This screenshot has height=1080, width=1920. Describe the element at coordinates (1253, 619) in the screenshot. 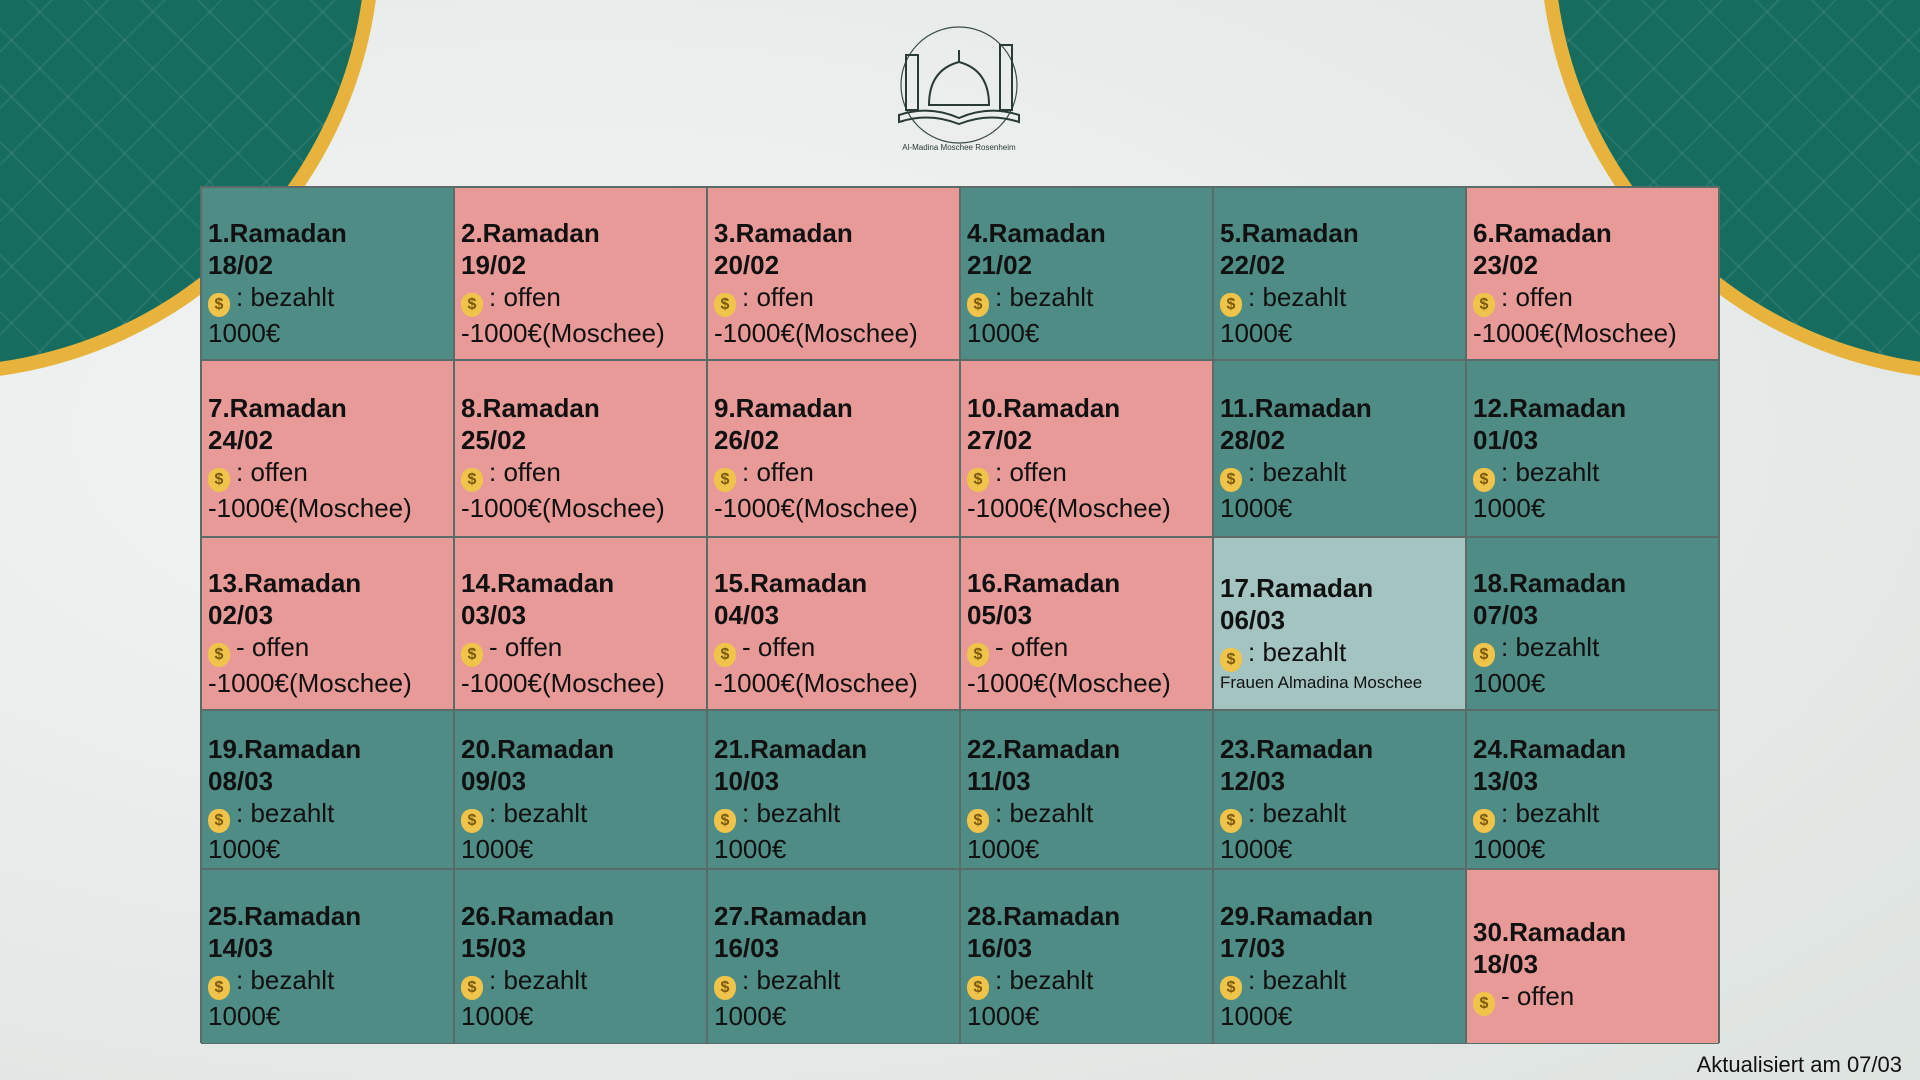

I see `day-date: 06/03` at that location.